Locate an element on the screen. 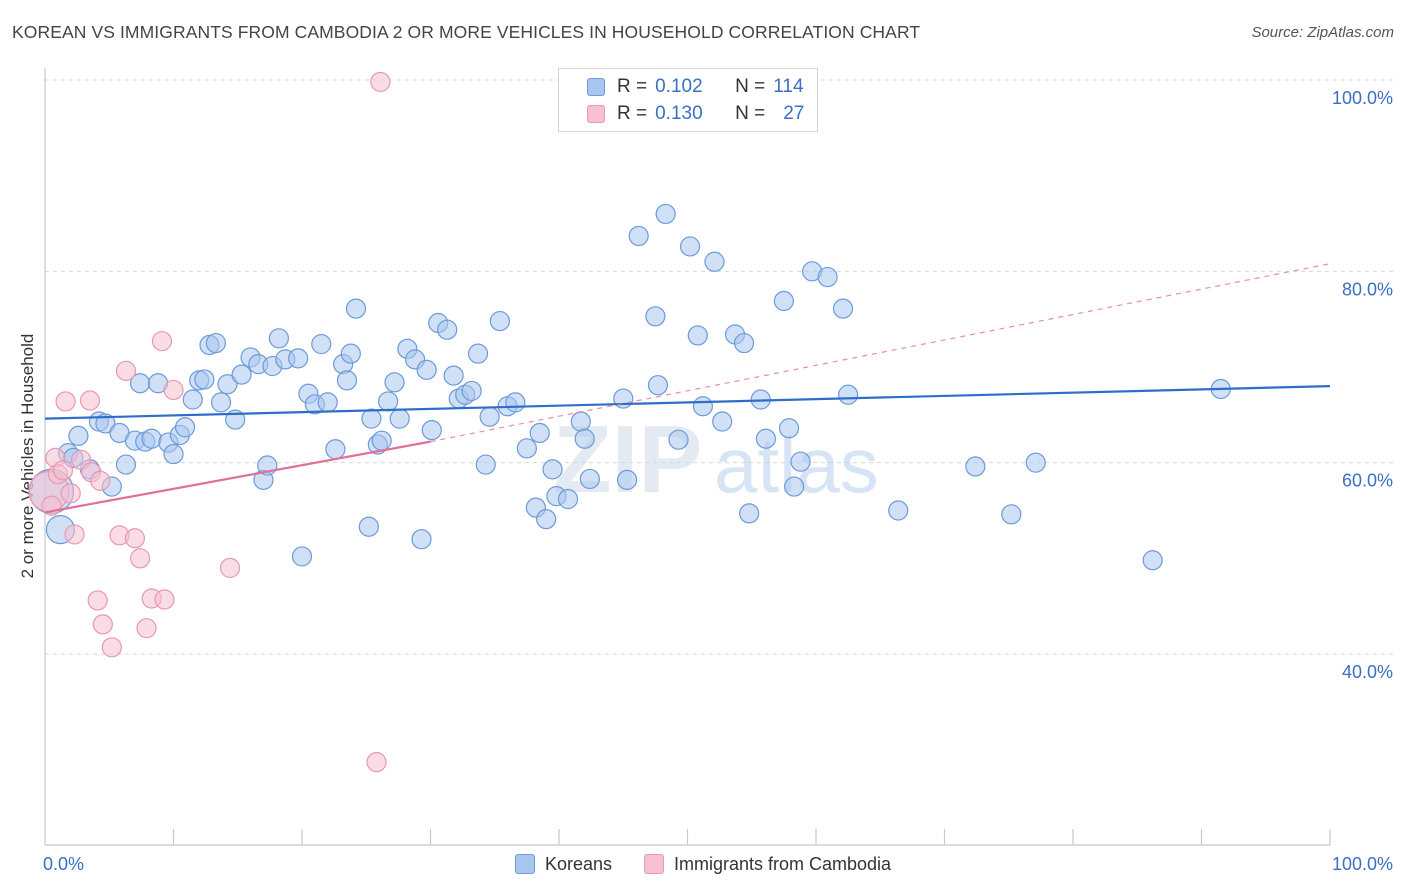  cambodia-trend-line is located at coordinates (237, 477).